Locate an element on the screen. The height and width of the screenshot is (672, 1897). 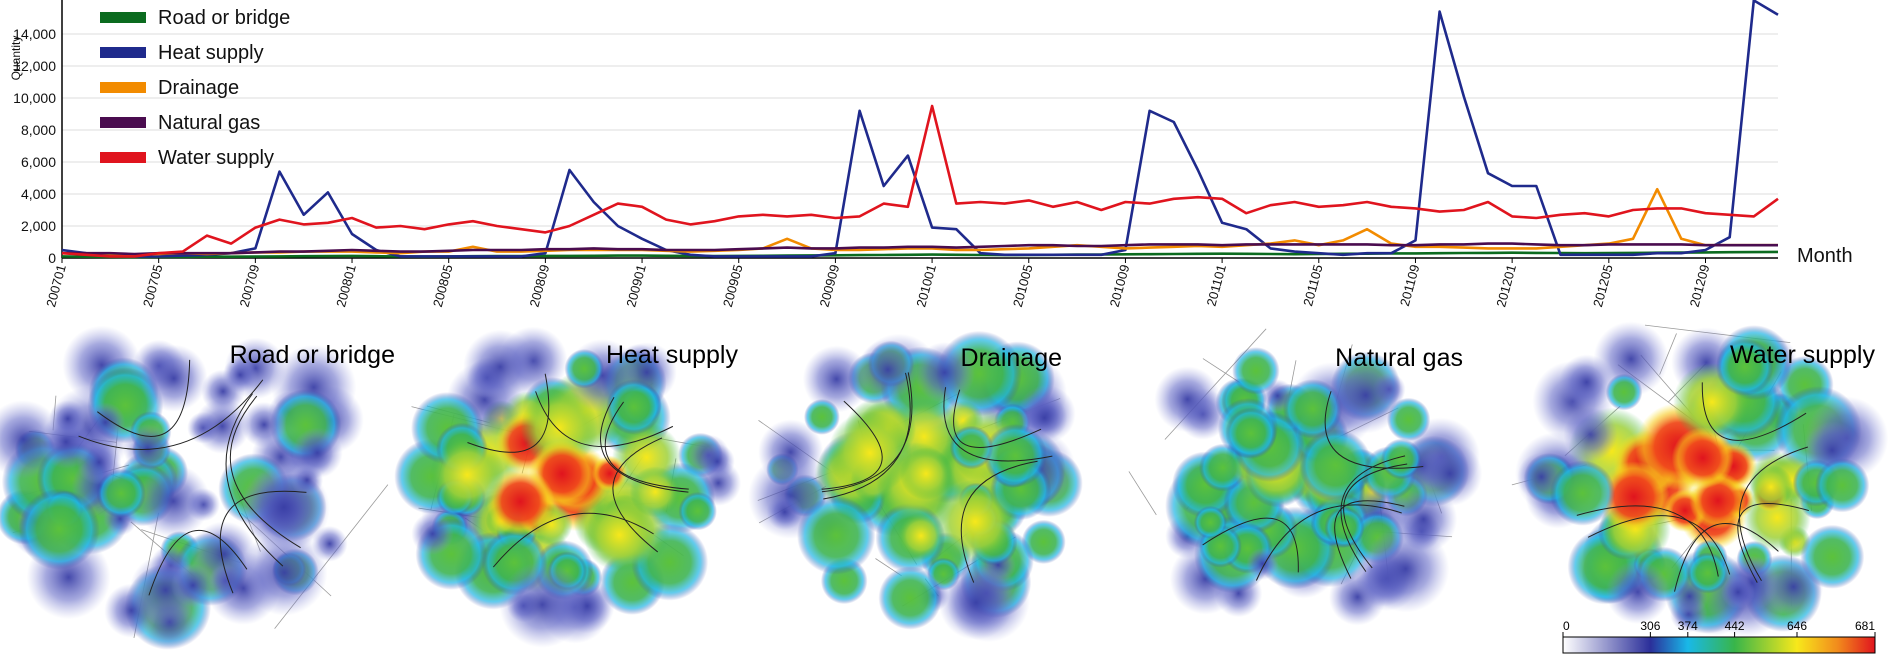
legend-label: Road or bridge is located at coordinates (224, 18).